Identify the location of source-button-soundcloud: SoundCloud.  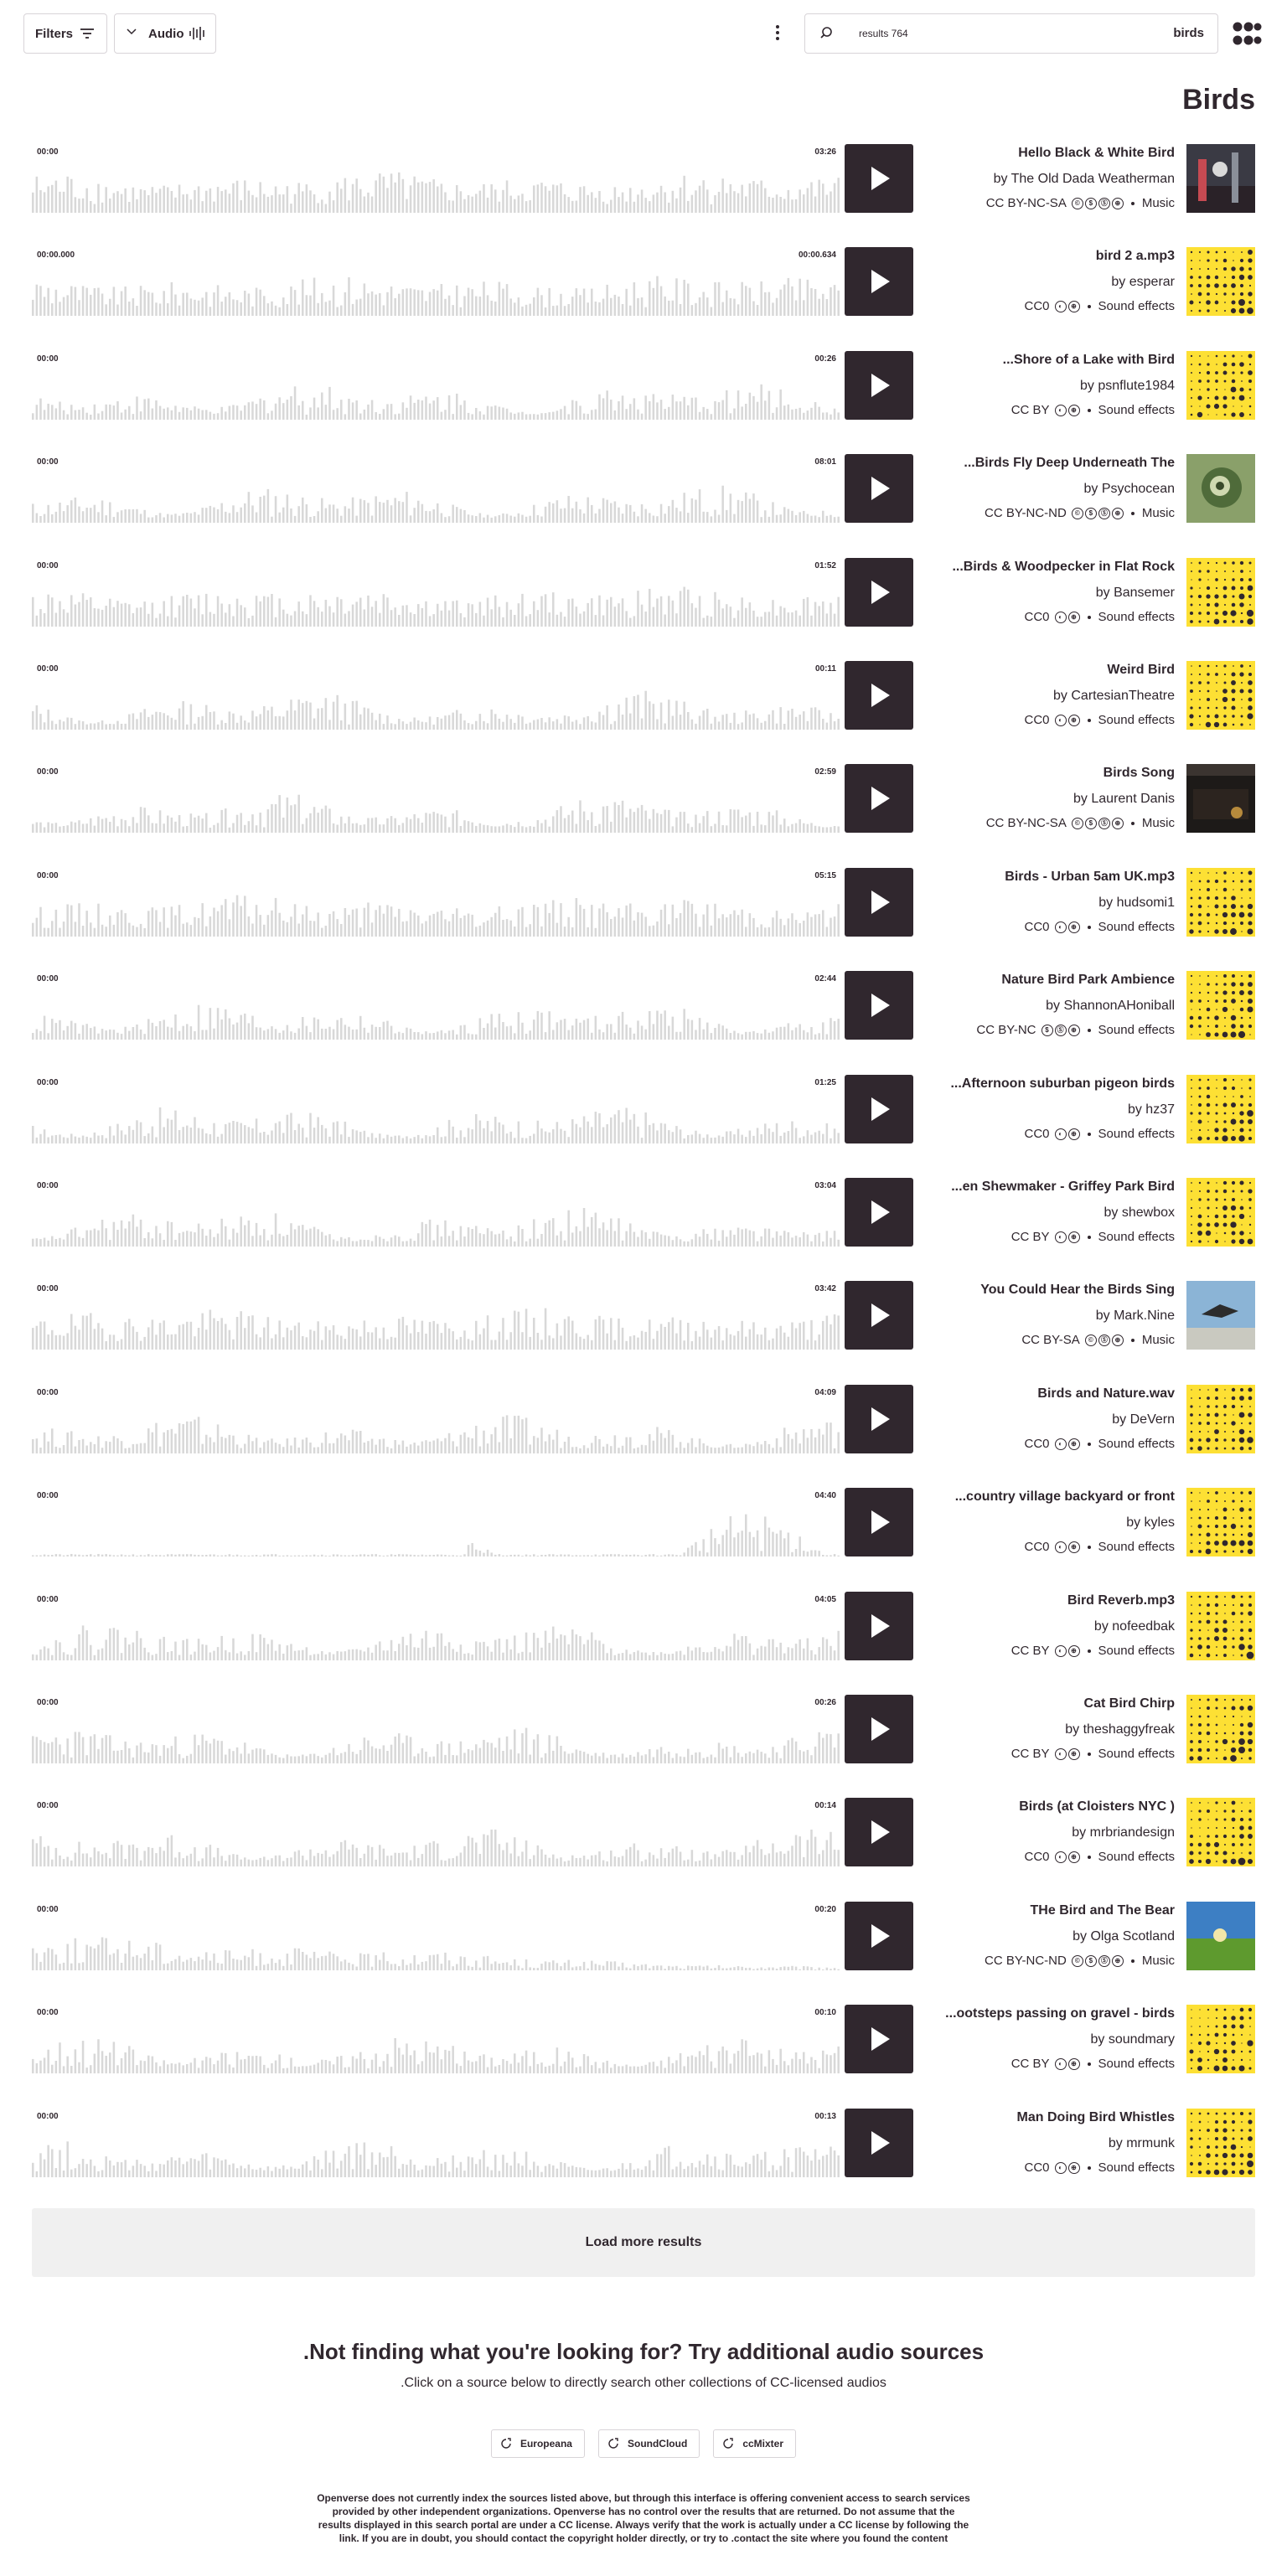
(648, 2443).